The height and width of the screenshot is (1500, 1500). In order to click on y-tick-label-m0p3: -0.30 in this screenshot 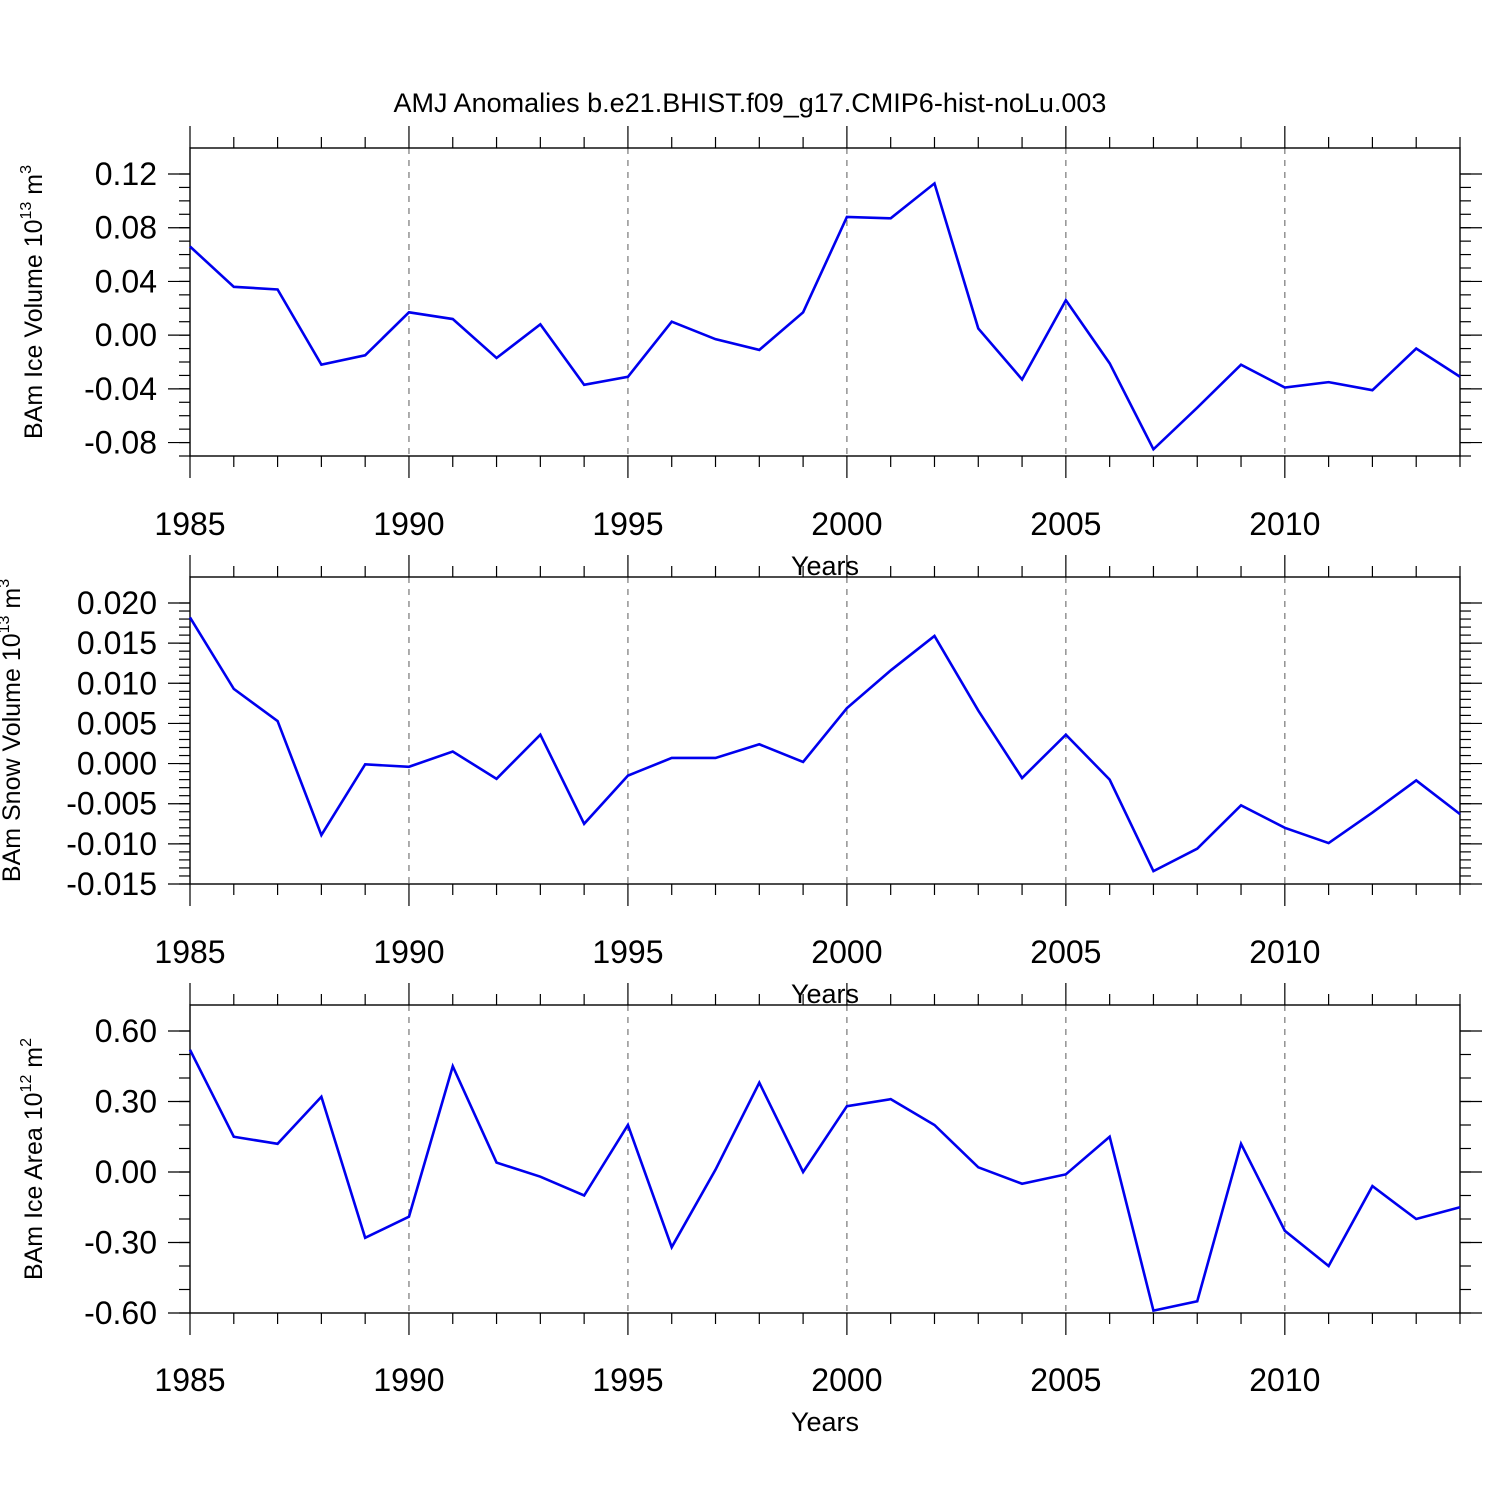, I will do `click(120, 1243)`.